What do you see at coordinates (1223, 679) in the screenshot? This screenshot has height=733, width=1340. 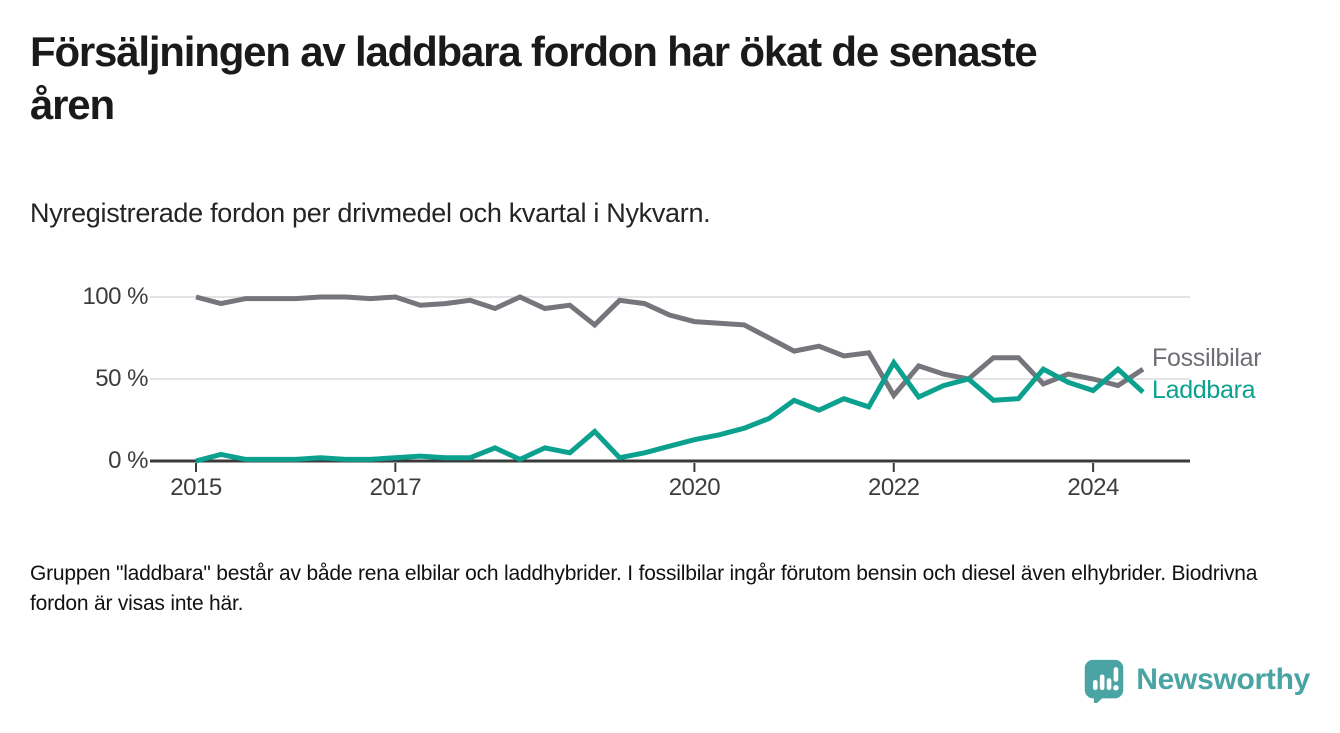 I see `newsworthy-wordmark: Newsworthy` at bounding box center [1223, 679].